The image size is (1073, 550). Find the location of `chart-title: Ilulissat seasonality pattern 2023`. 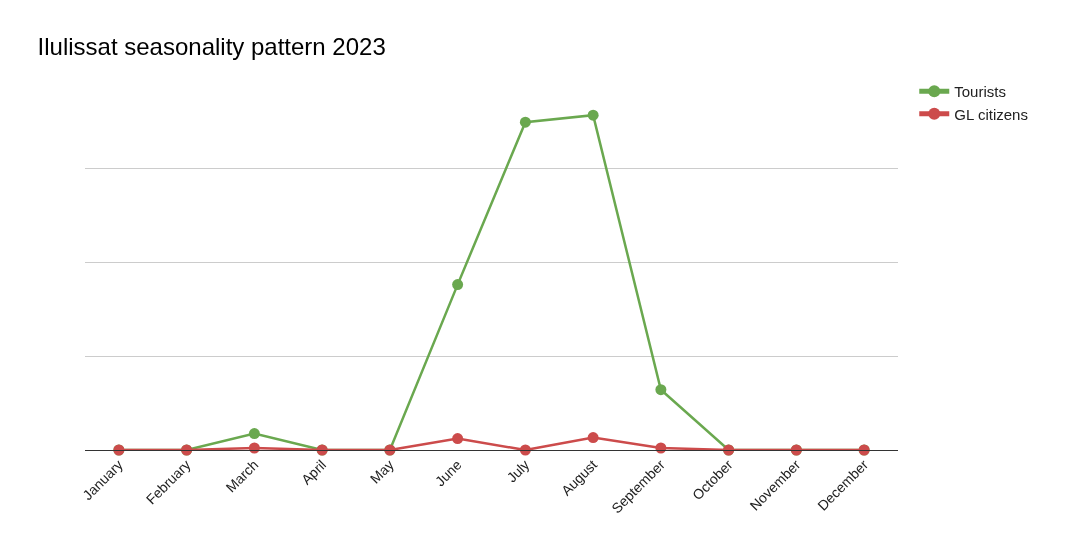

chart-title: Ilulissat seasonality pattern 2023 is located at coordinates (211, 47).